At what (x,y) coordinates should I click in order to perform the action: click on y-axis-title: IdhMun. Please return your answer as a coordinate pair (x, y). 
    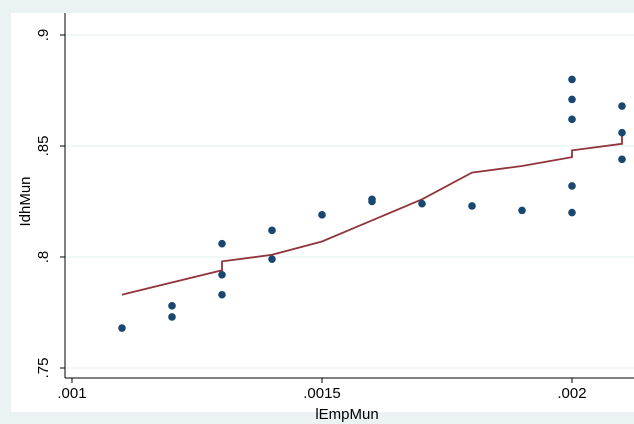
    Looking at the image, I should click on (25, 201).